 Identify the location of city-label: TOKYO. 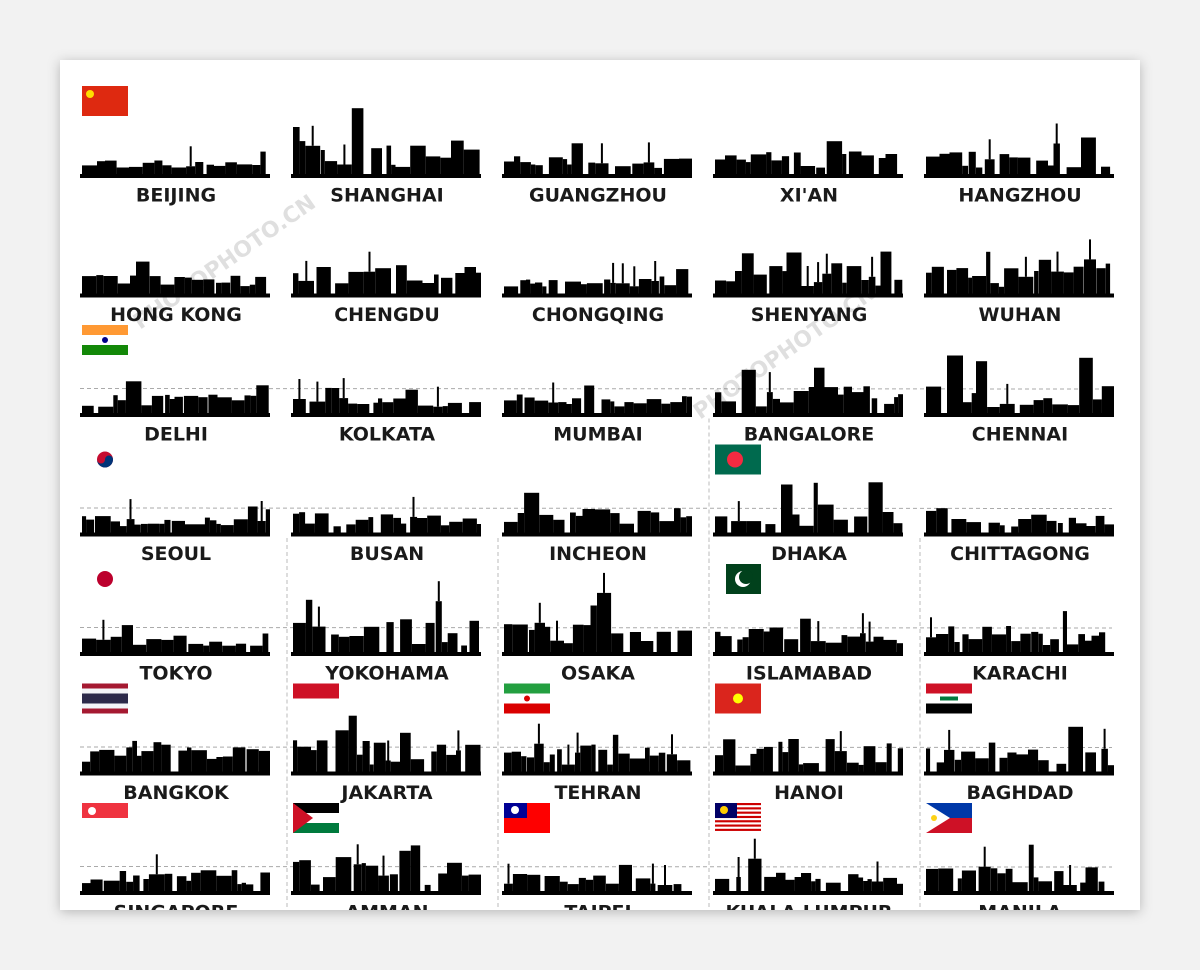
(175, 674).